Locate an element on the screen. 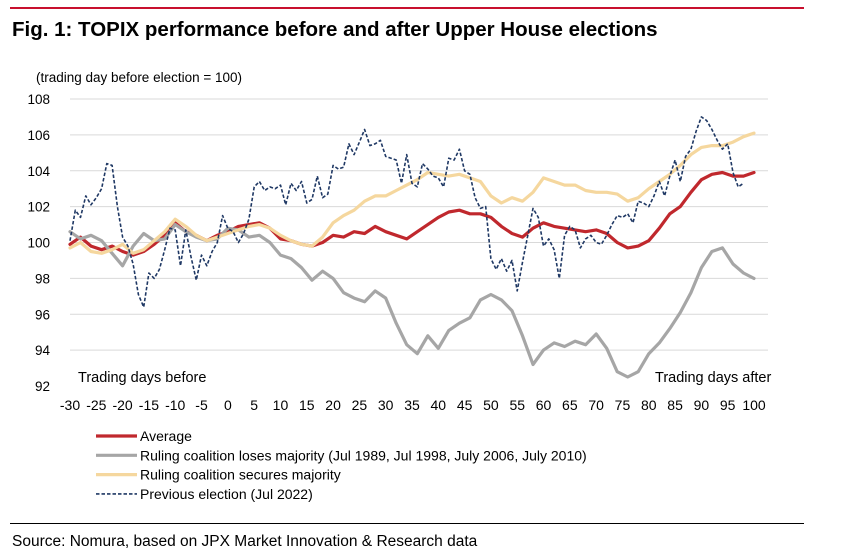  x-tick-label: 35 is located at coordinates (412, 405).